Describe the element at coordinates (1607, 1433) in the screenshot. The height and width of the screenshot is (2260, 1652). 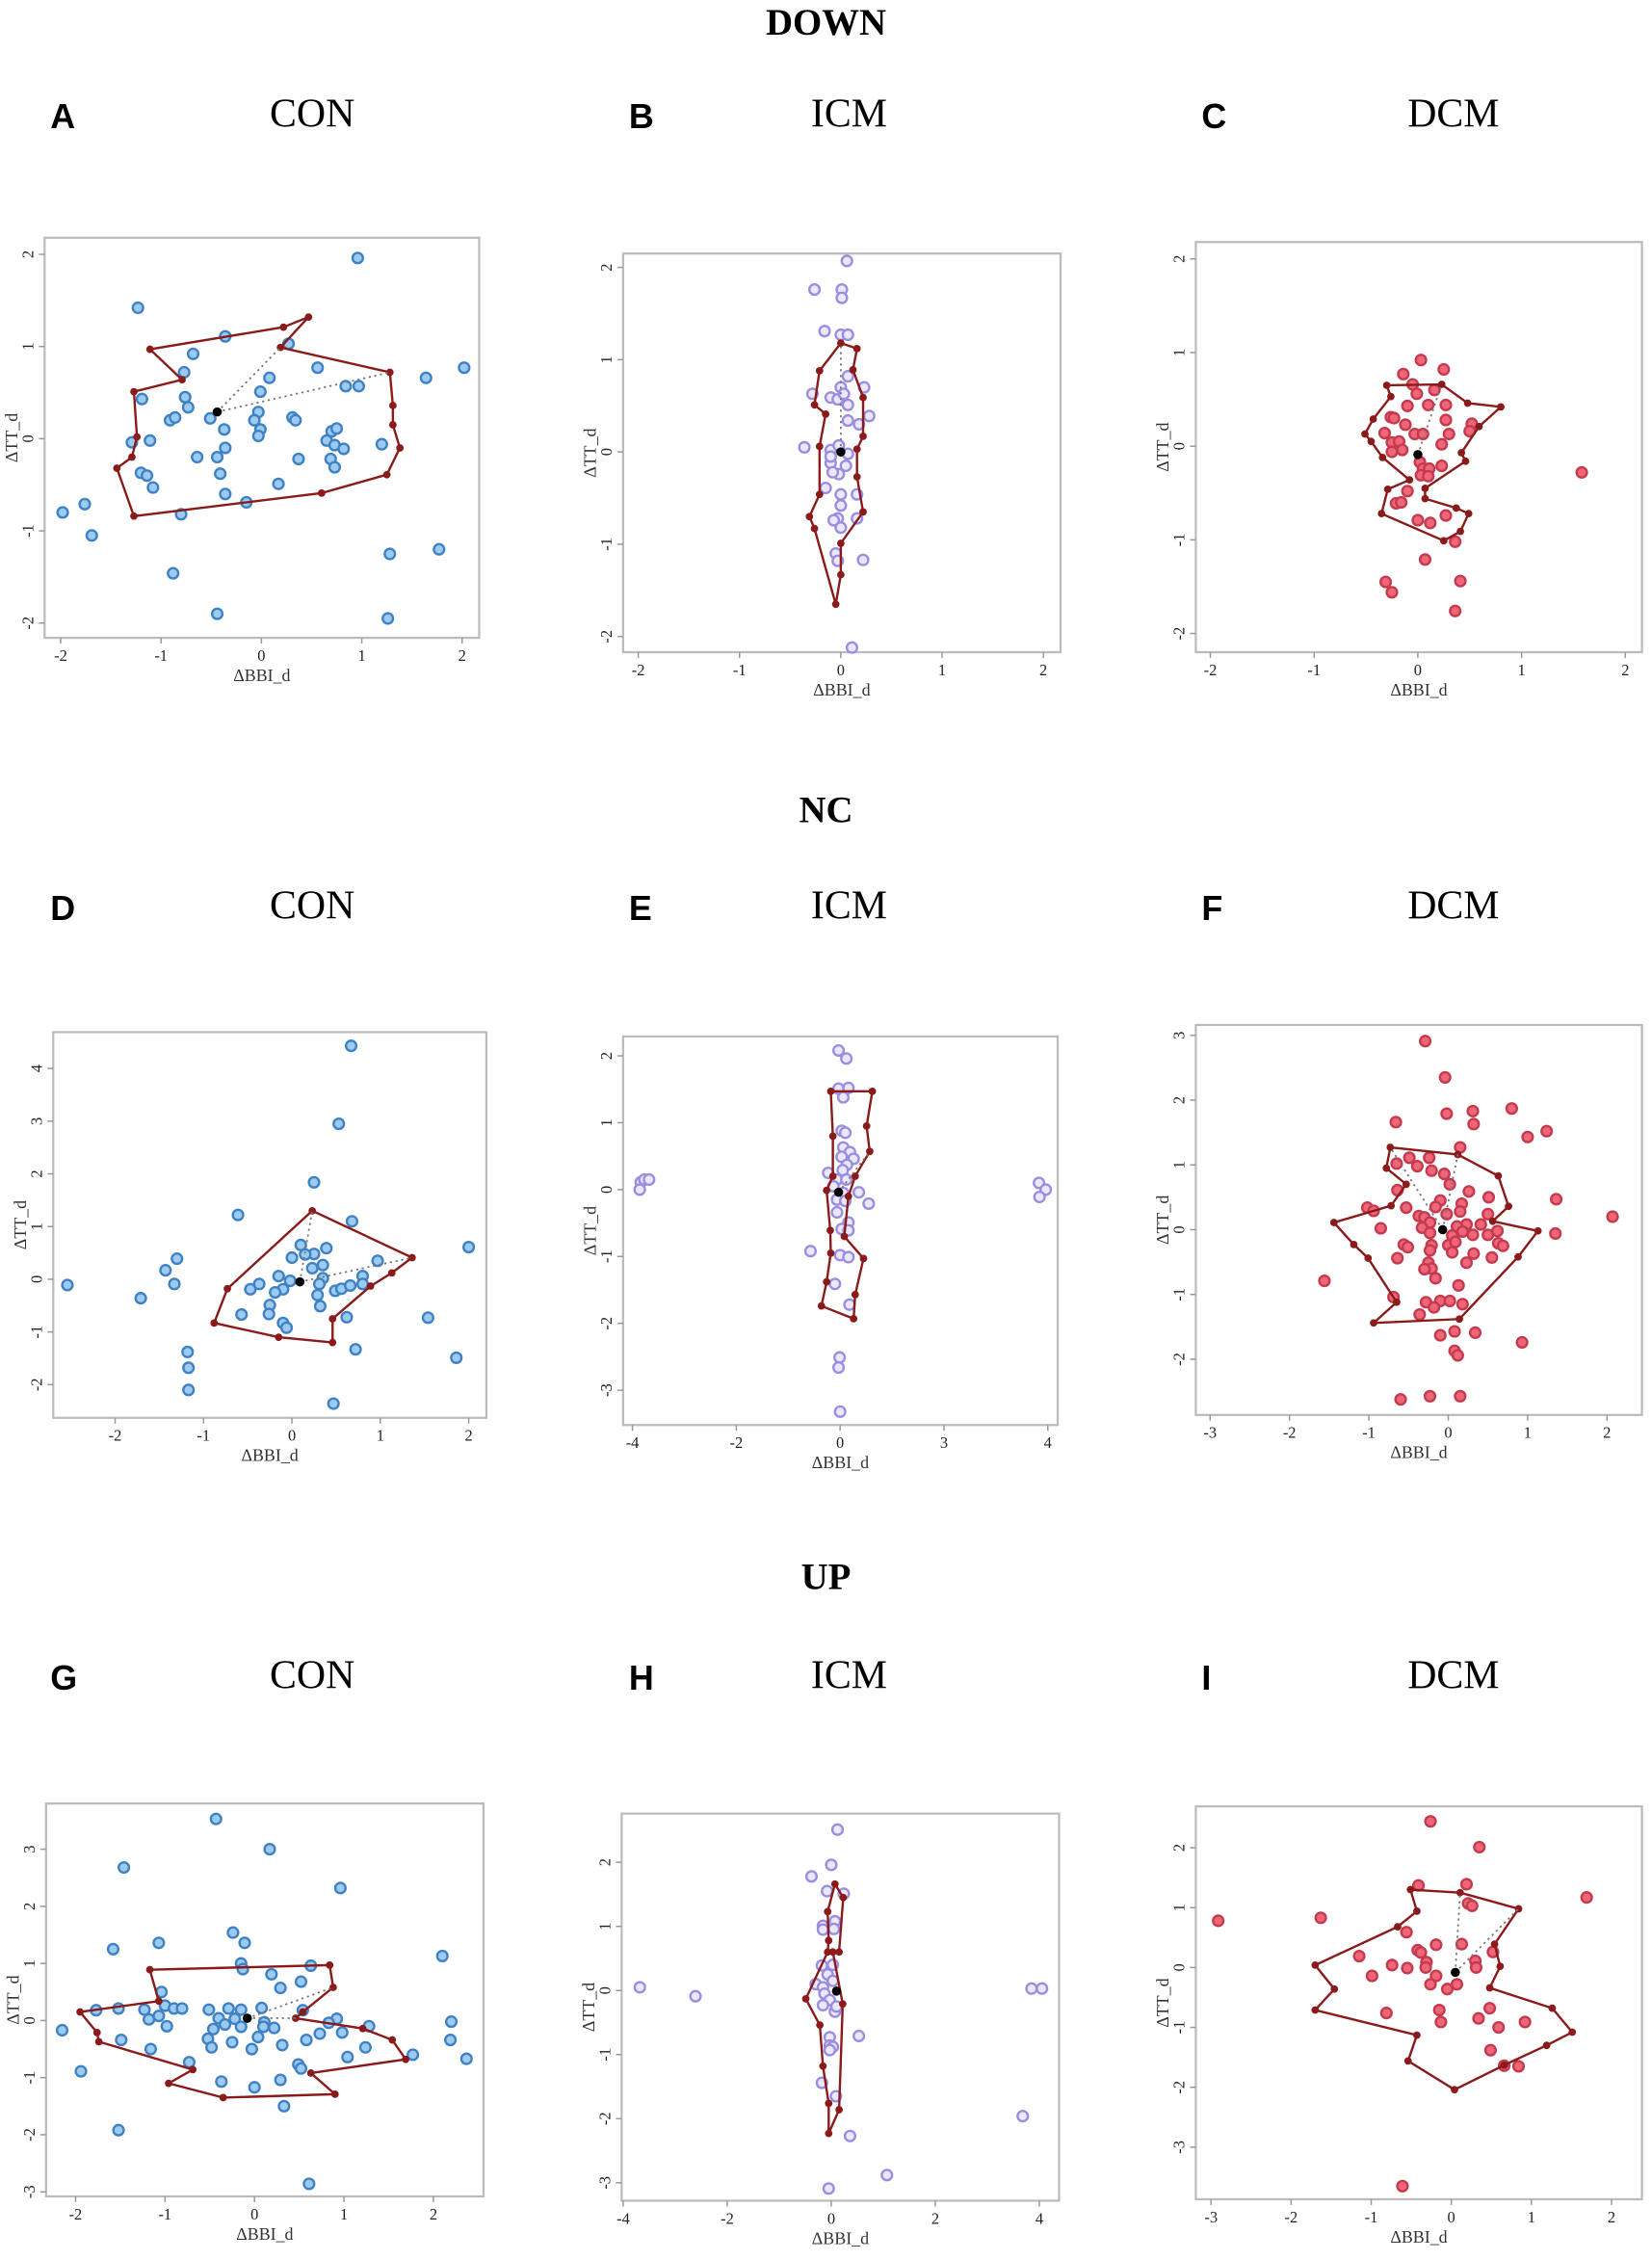
I see `x-tick-label: 2` at that location.